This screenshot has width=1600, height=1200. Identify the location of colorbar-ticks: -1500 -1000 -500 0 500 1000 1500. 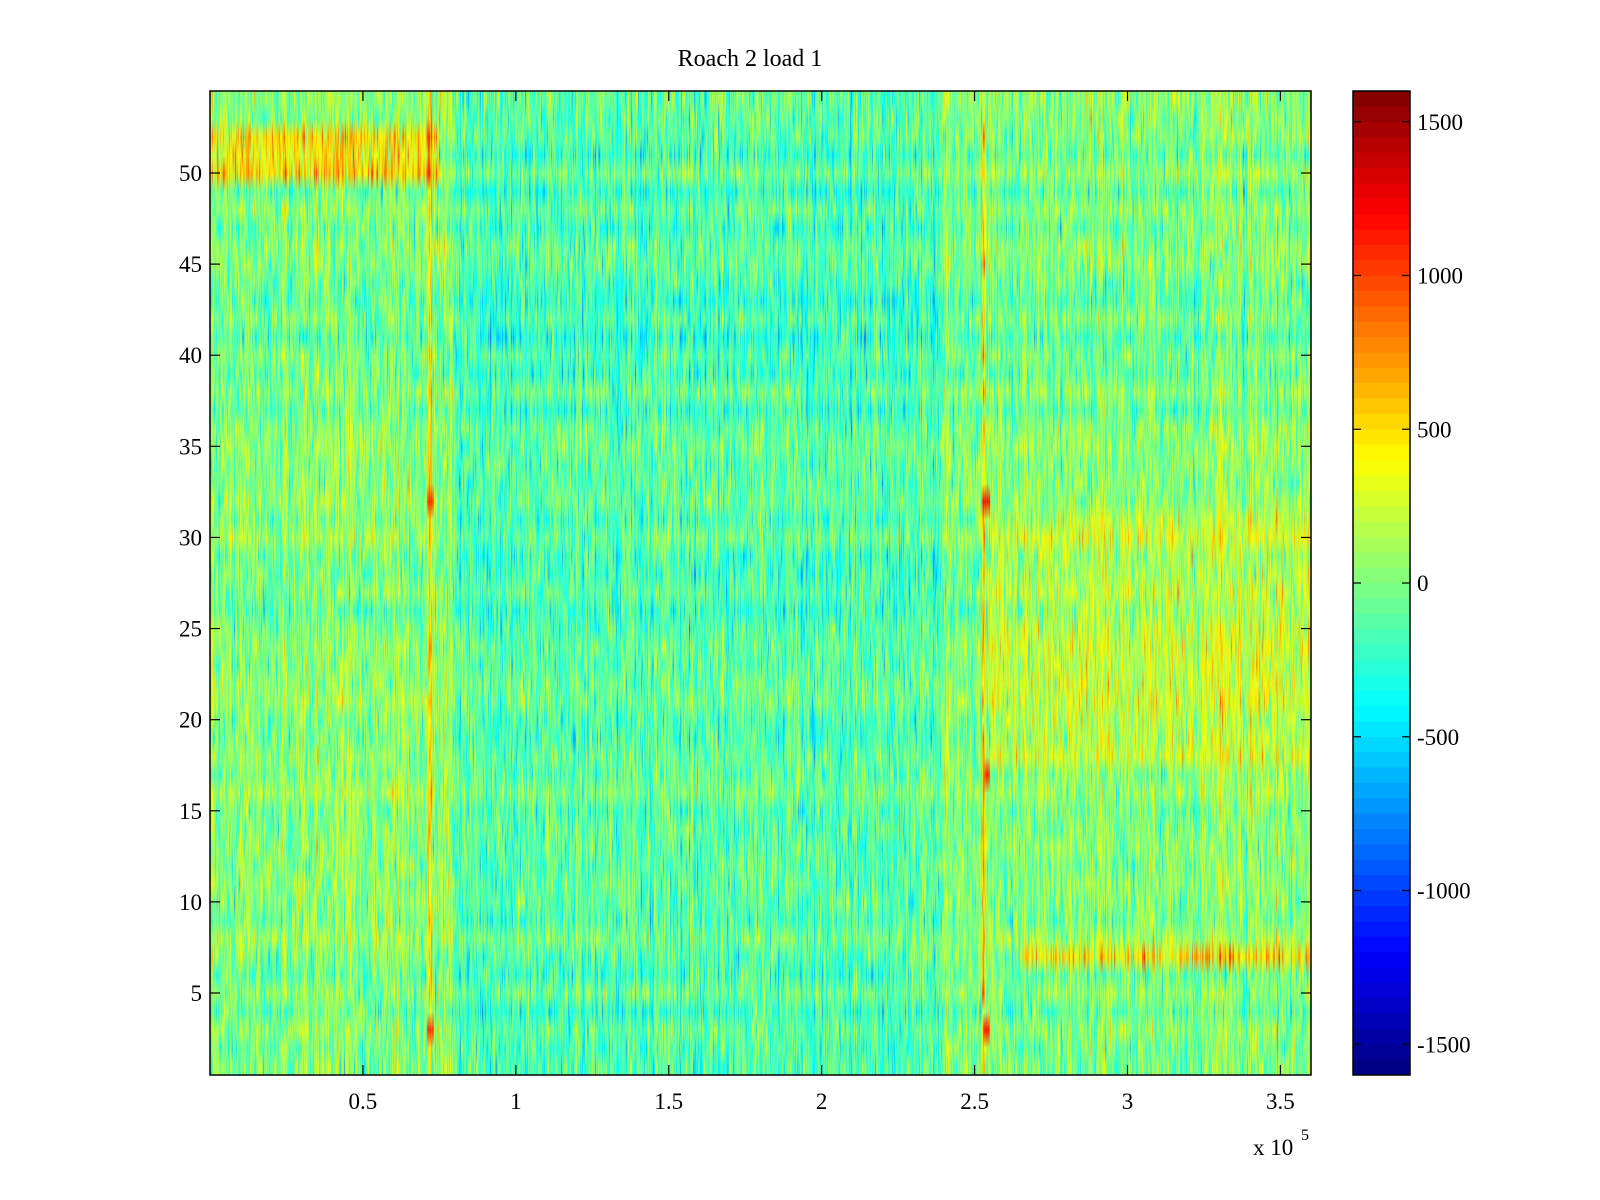
(1412, 583).